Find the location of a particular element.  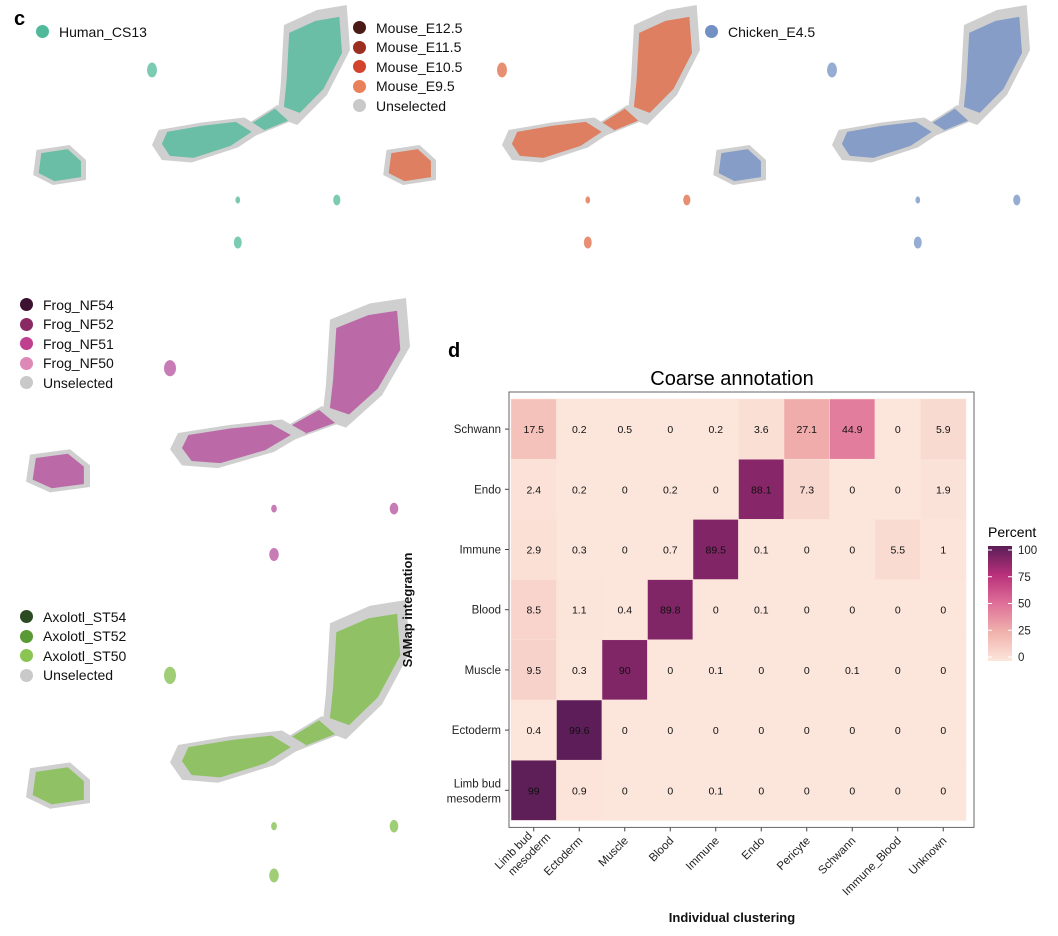

colorbar-tick-label: 100 is located at coordinates (1027, 551).